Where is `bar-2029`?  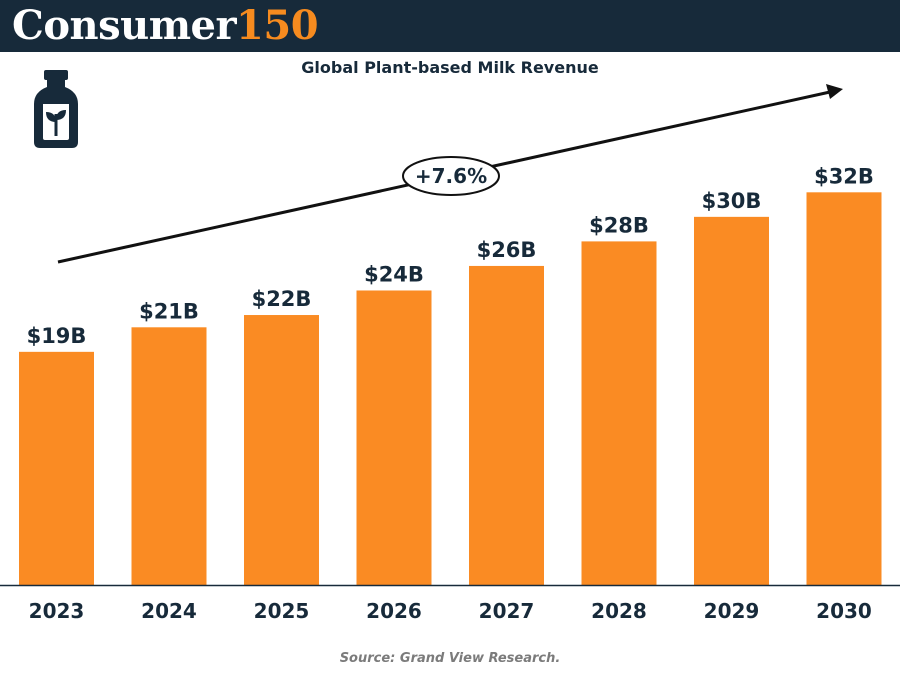 bar-2029 is located at coordinates (731, 400).